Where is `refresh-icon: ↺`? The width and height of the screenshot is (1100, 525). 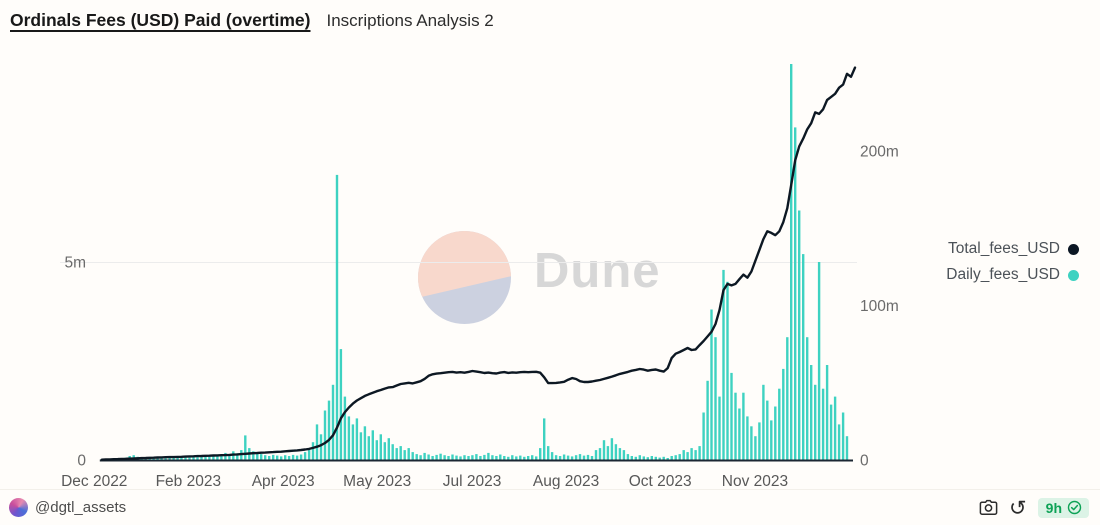
refresh-icon: ↺ is located at coordinates (1018, 507).